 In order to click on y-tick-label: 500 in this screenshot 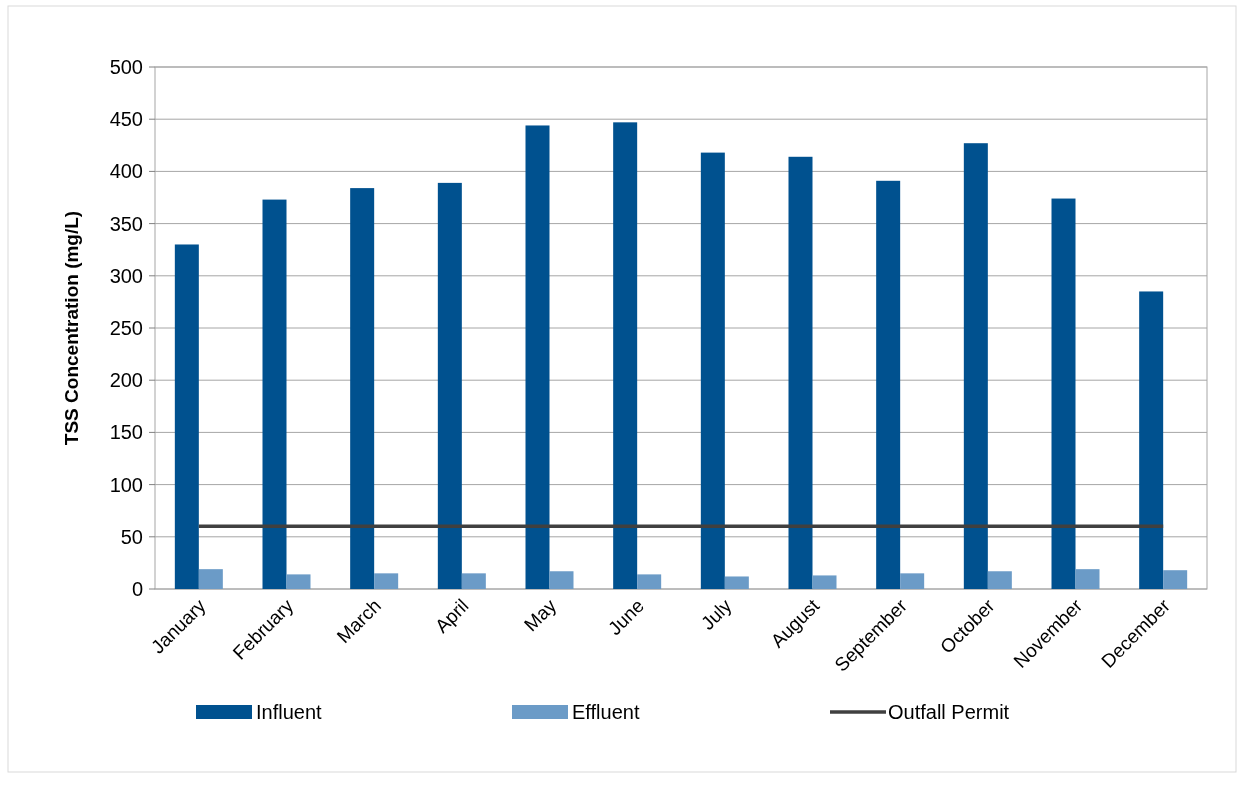, I will do `click(126, 67)`.